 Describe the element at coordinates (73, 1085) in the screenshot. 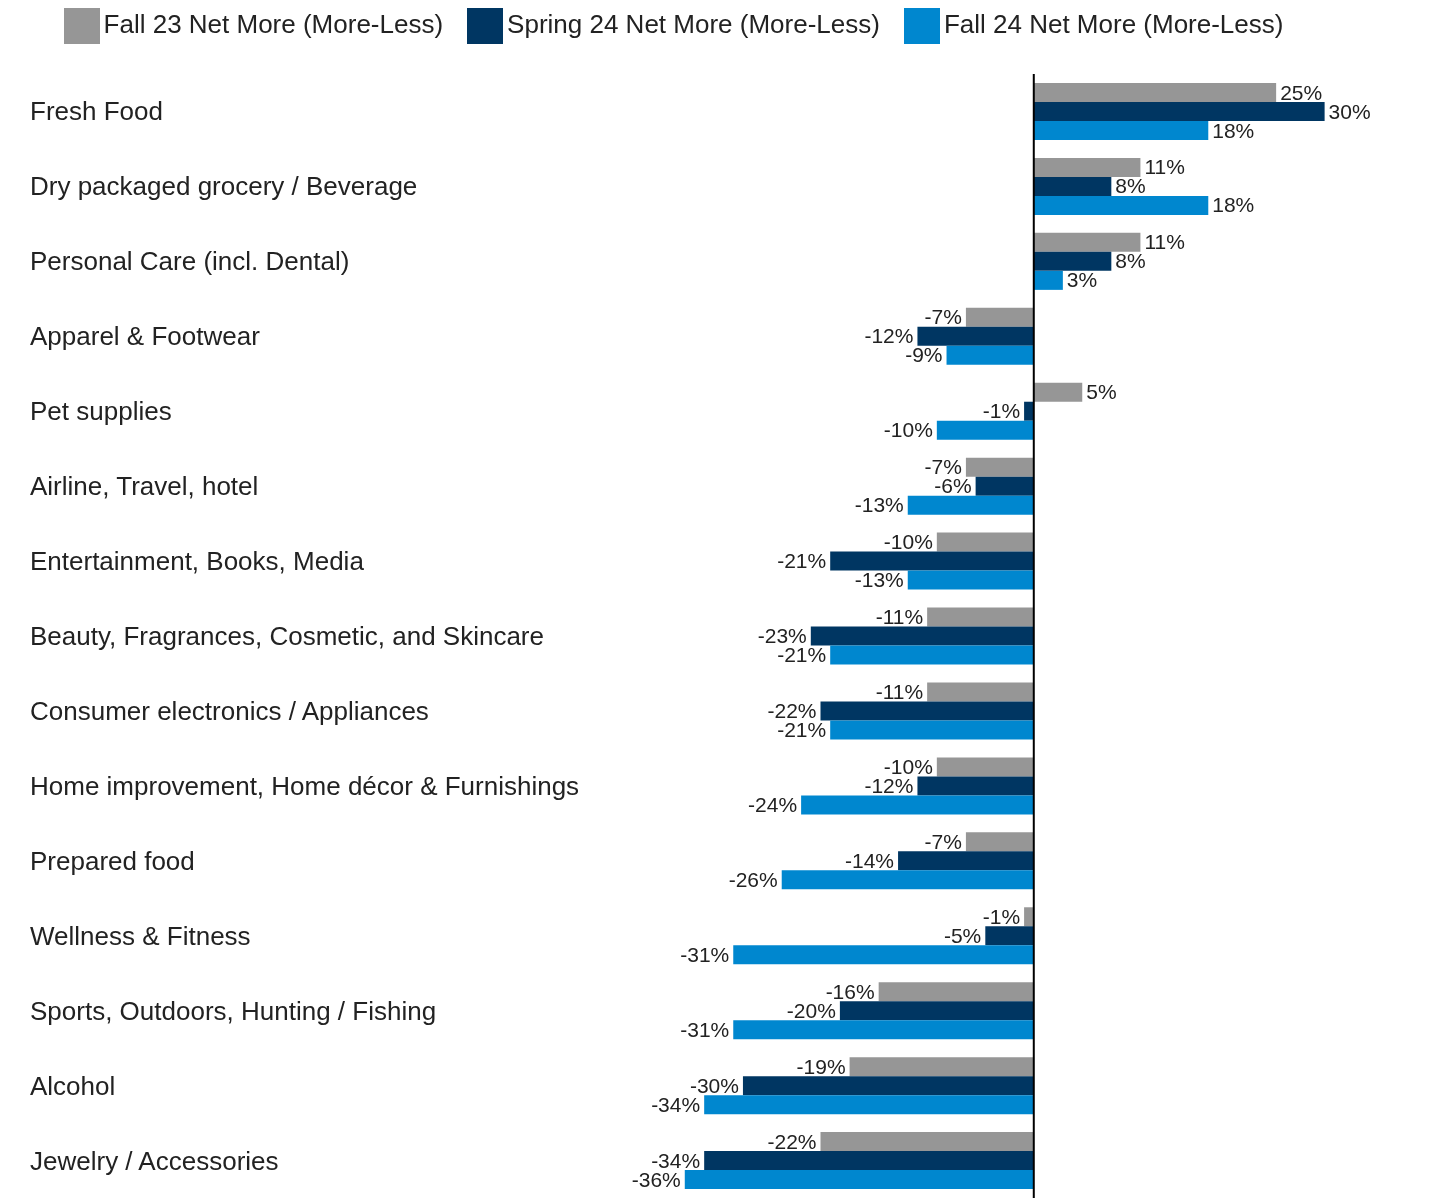

I see `y-tick-label: Alcohol` at that location.